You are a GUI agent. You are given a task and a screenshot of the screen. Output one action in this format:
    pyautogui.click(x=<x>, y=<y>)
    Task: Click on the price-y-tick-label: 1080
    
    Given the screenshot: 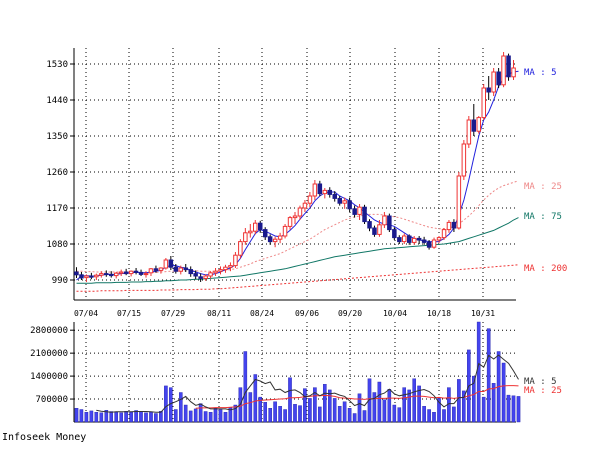 What is the action you would take?
    pyautogui.click(x=57, y=245)
    